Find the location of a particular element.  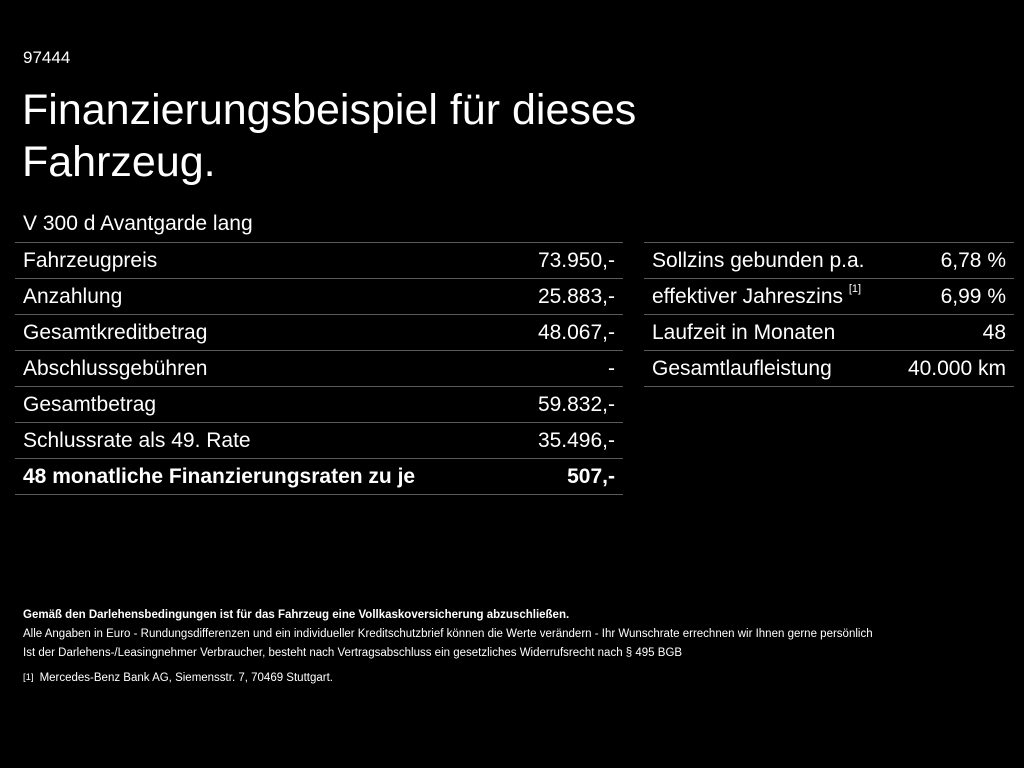

row-label: Gesamtkreditbetrag is located at coordinates (263, 332).